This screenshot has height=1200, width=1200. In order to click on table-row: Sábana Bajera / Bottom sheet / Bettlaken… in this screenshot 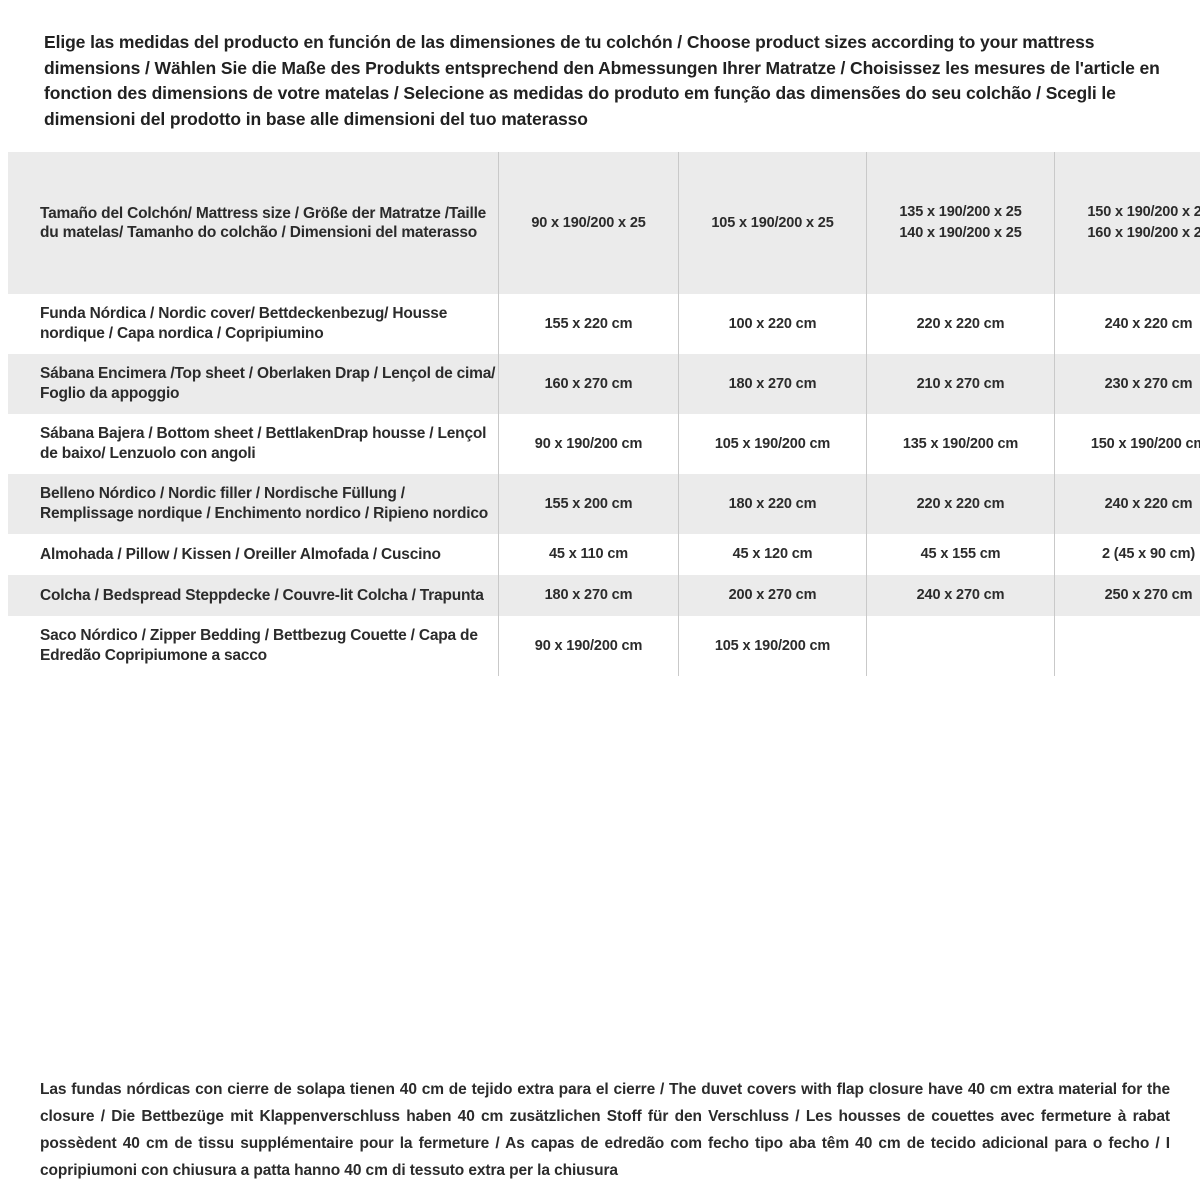, I will do `click(604, 444)`.